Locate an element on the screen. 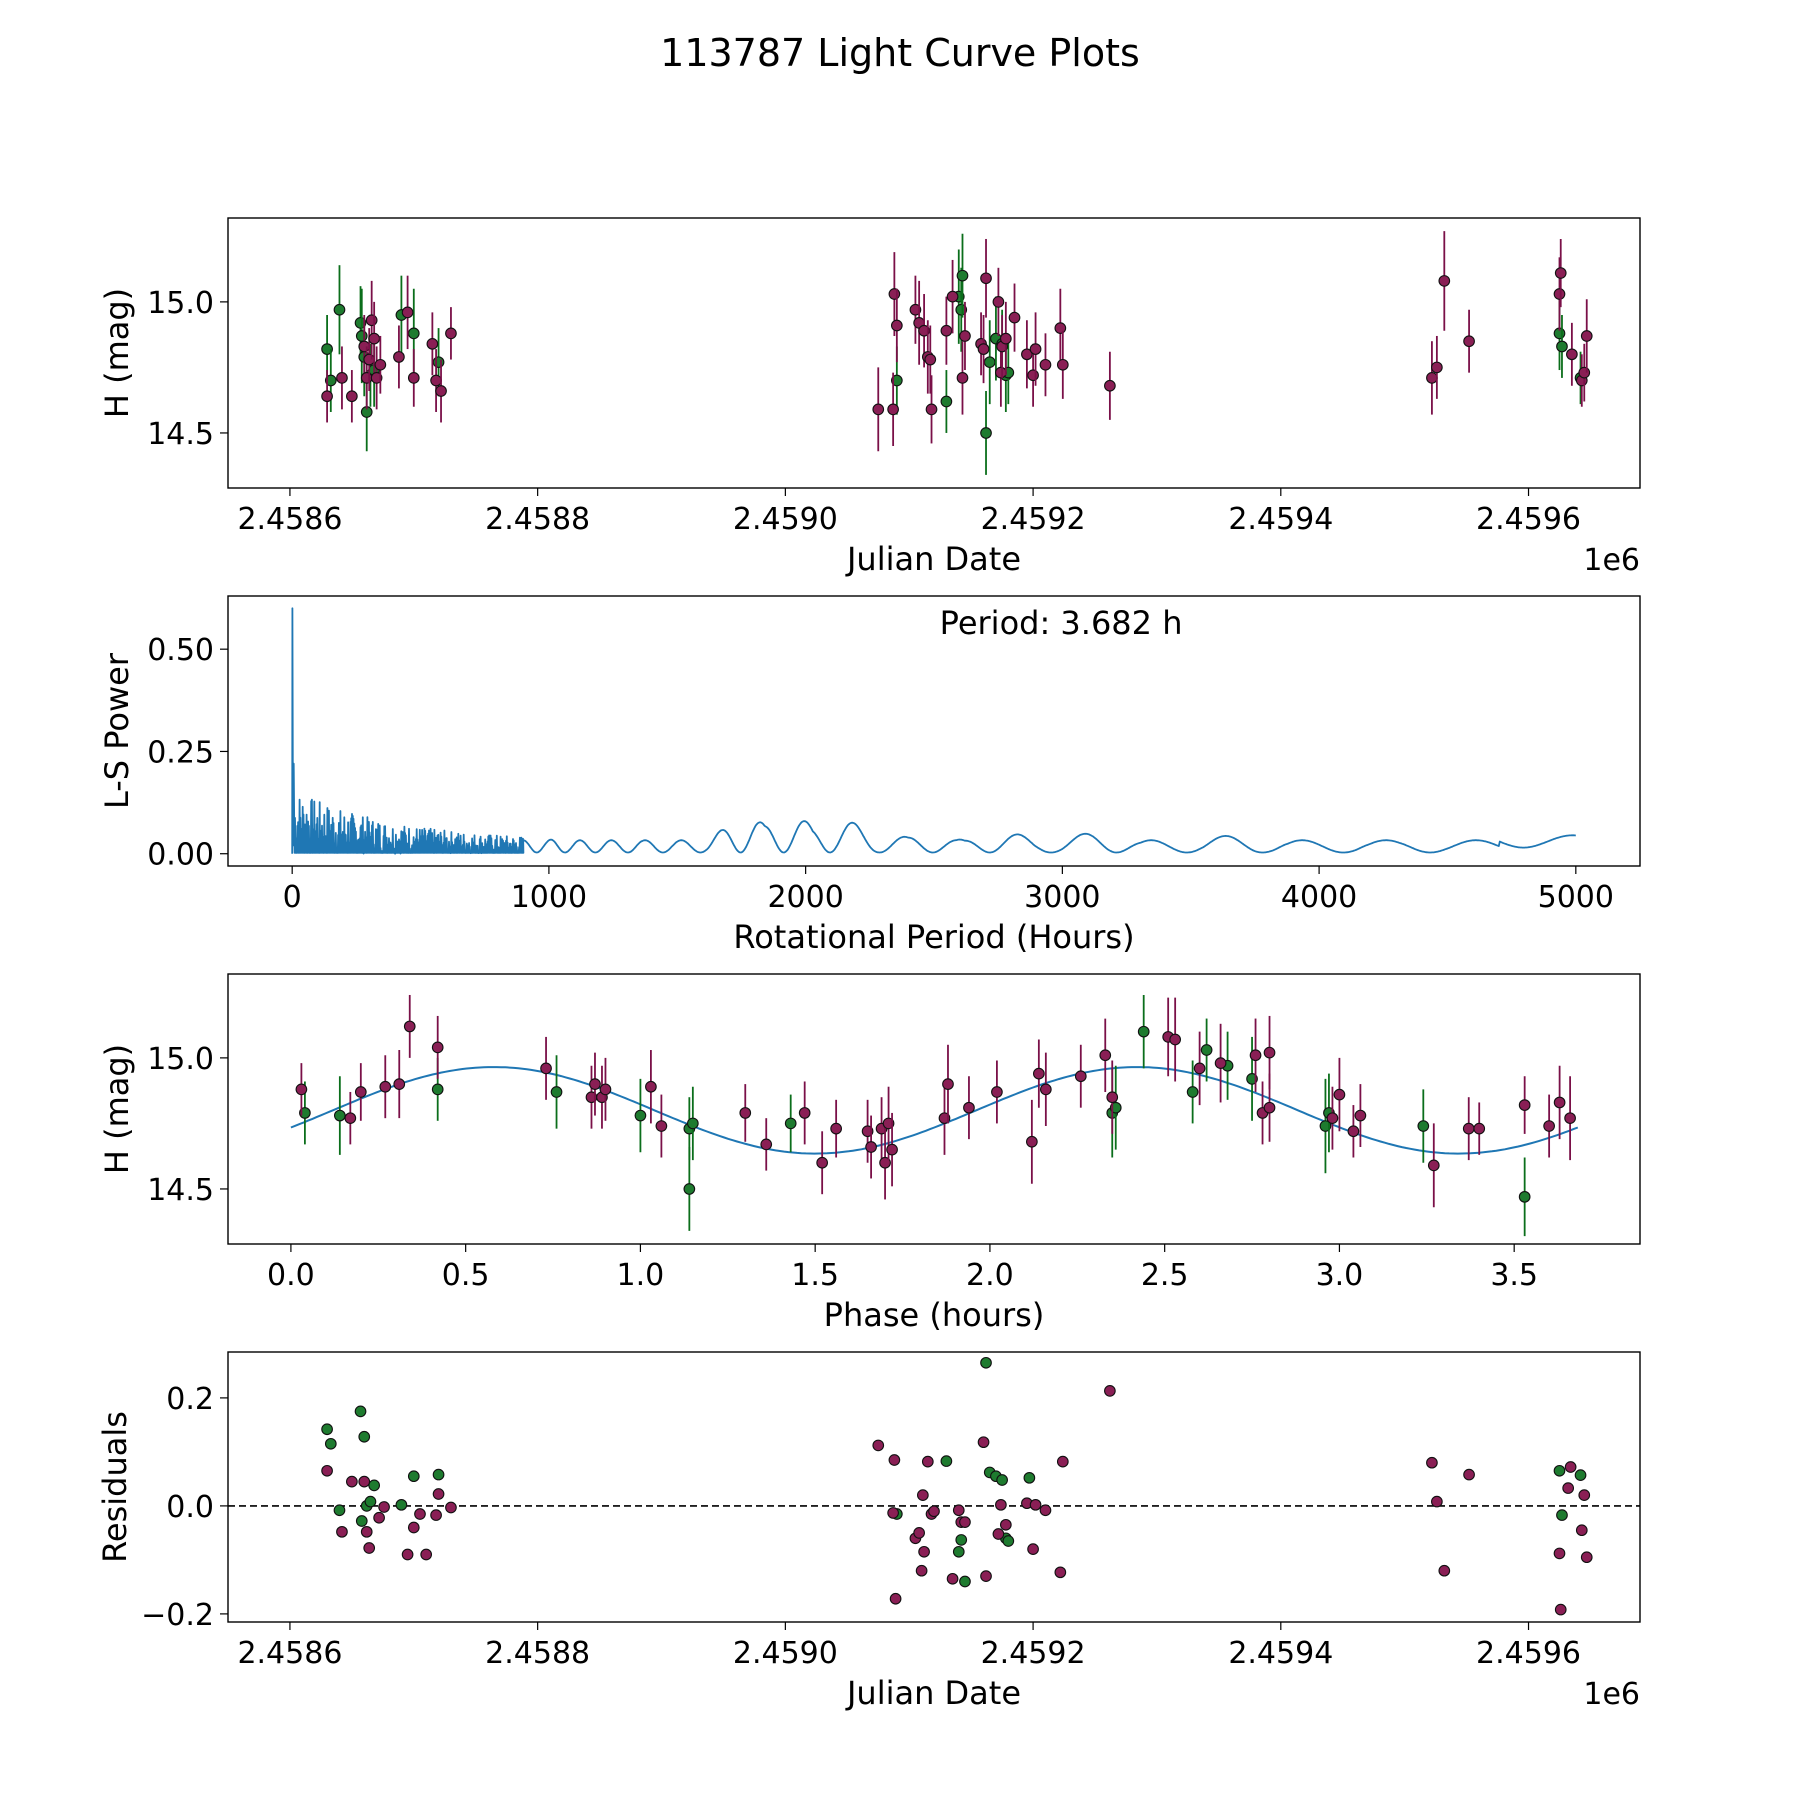  x-axis-label: Julian Date is located at coordinates (933, 559).